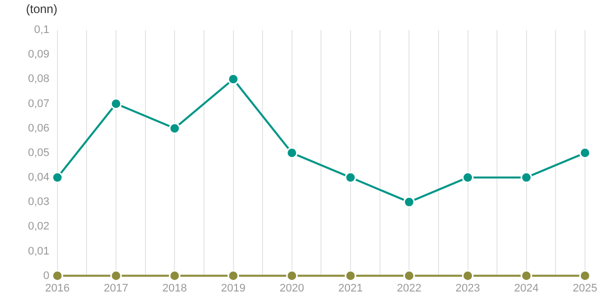 Image resolution: width=615 pixels, height=305 pixels. Describe the element at coordinates (46, 276) in the screenshot. I see `y-tick-label: 0` at that location.